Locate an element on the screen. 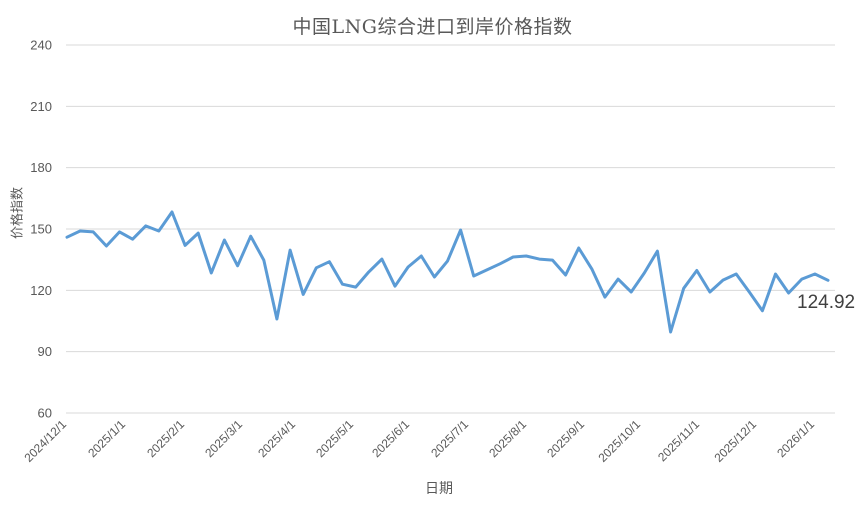 This screenshot has height=510, width=865. y-axis-ticks: 60 90 120 150 180 210 240 is located at coordinates (41, 229).